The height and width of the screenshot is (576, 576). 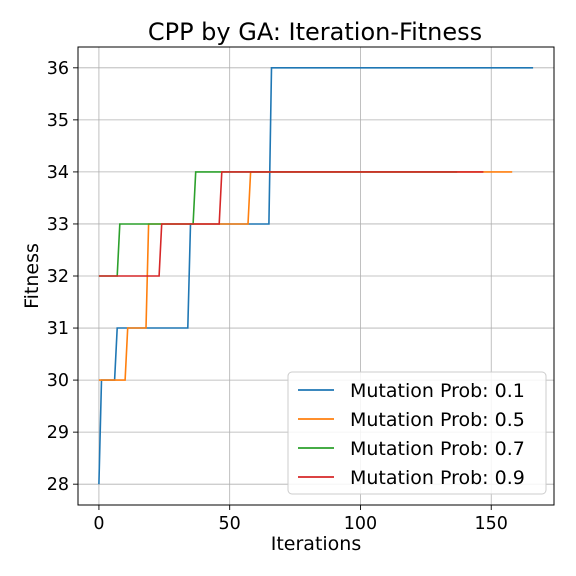 I want to click on y-tick-label: 36, so click(x=58, y=69).